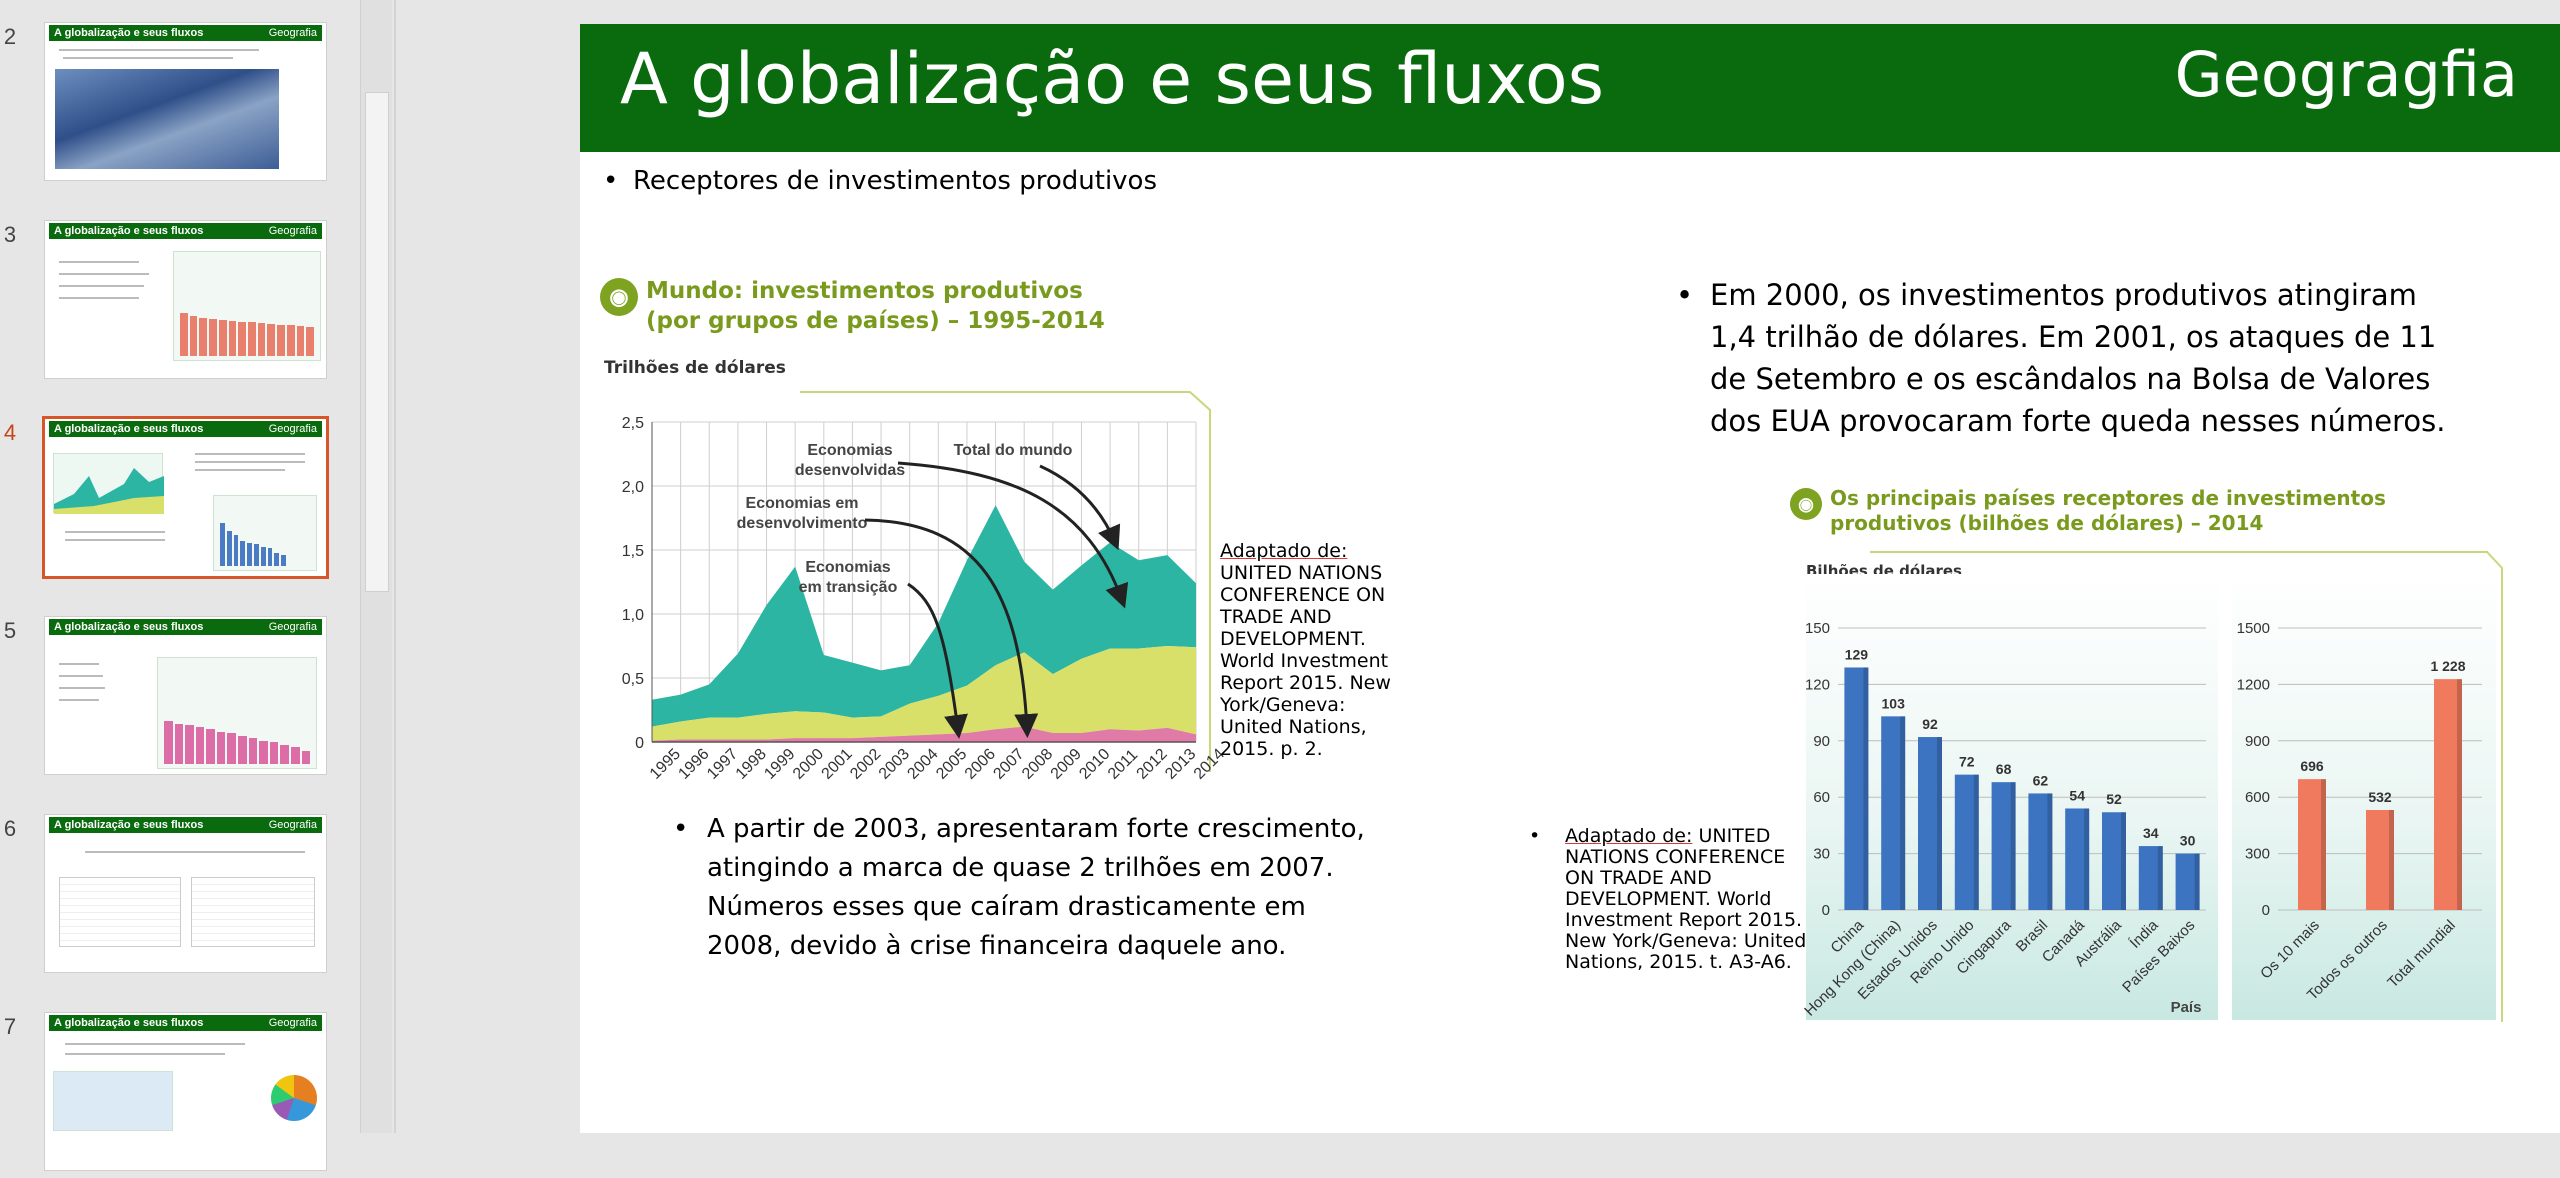 Image resolution: width=2560 pixels, height=1178 pixels. I want to click on x-tick-label: 2000, so click(808, 764).